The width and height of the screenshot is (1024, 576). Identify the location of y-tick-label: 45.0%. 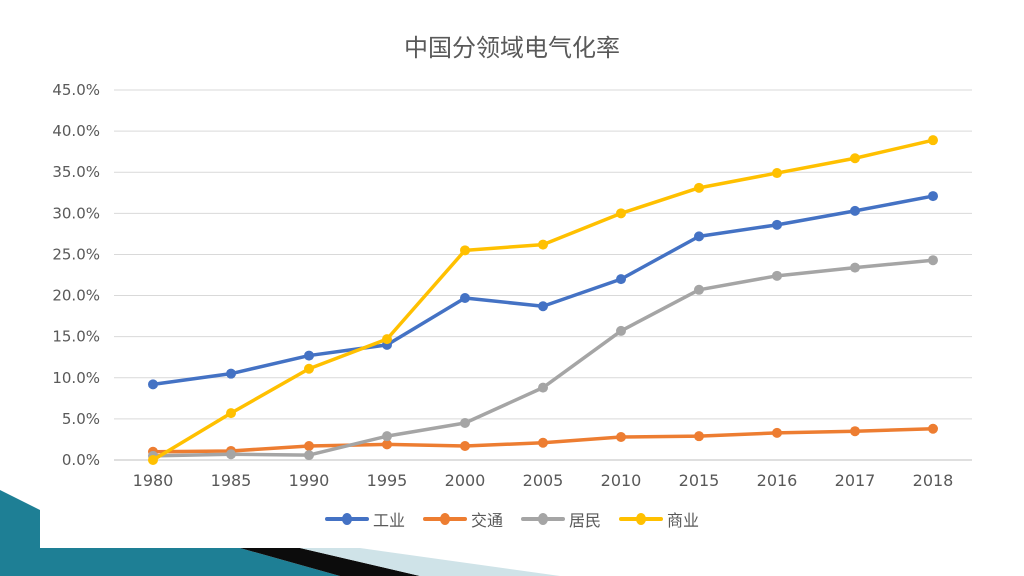
(76, 90).